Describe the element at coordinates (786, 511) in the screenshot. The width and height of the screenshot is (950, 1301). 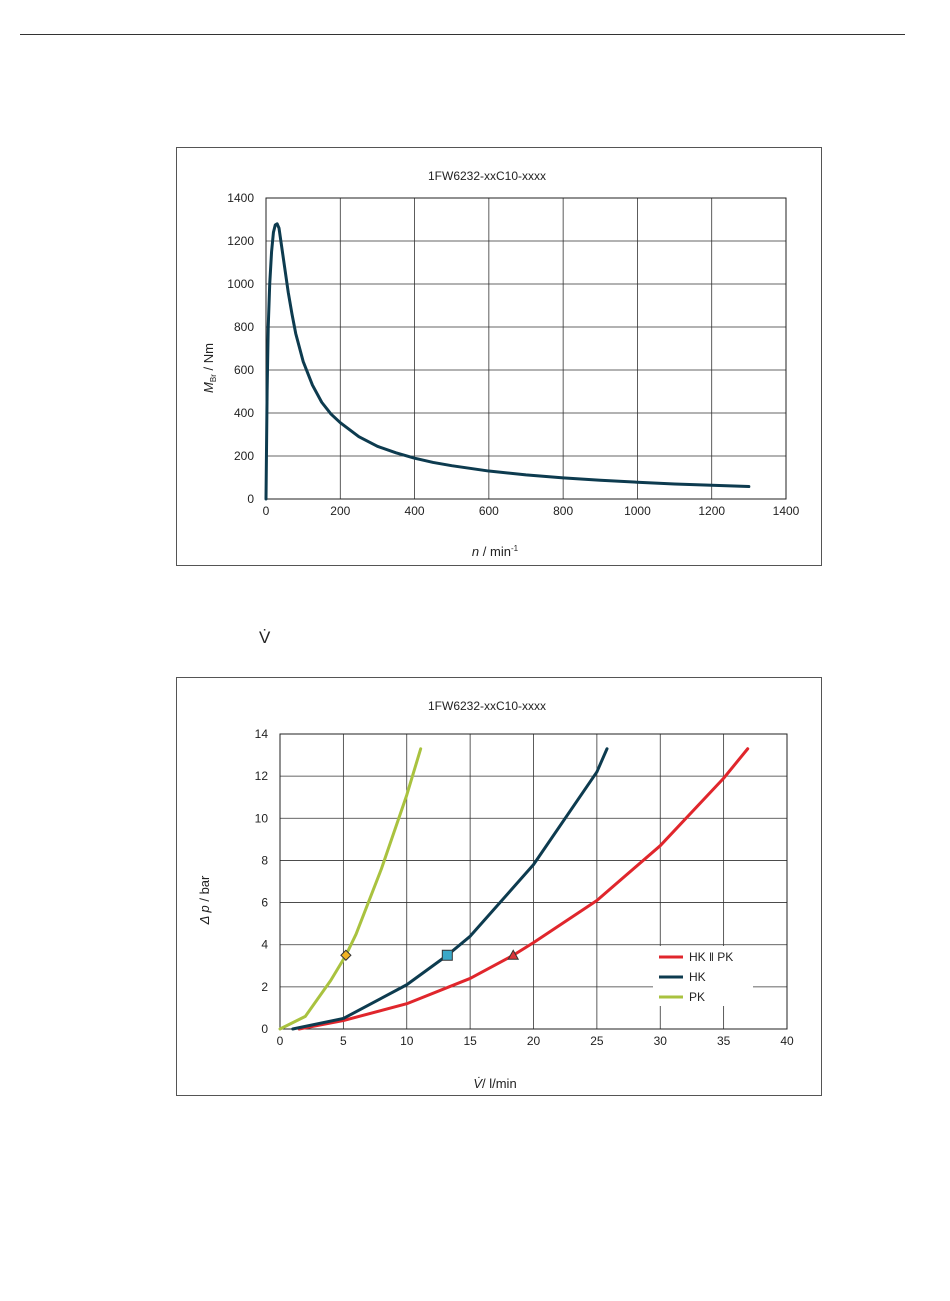
I see `x-tick-label: 1400` at that location.